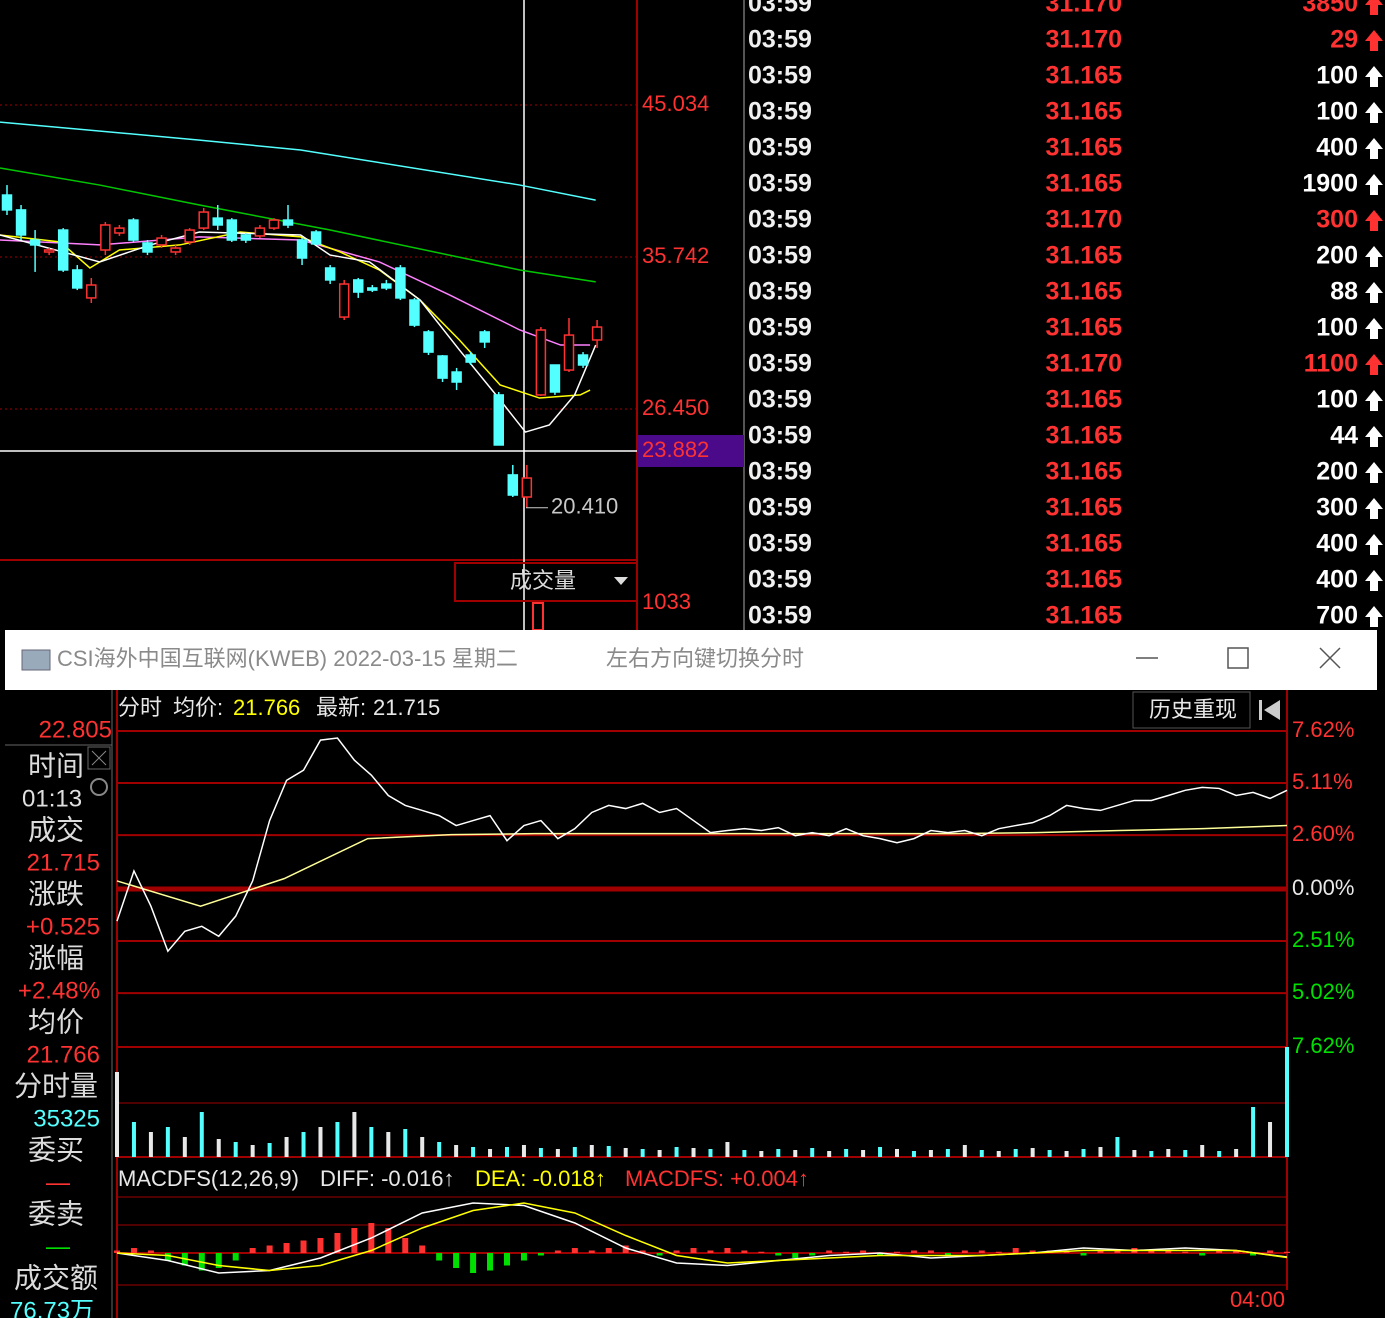  I want to click on y-tick-label: 2.60%, so click(1323, 833).